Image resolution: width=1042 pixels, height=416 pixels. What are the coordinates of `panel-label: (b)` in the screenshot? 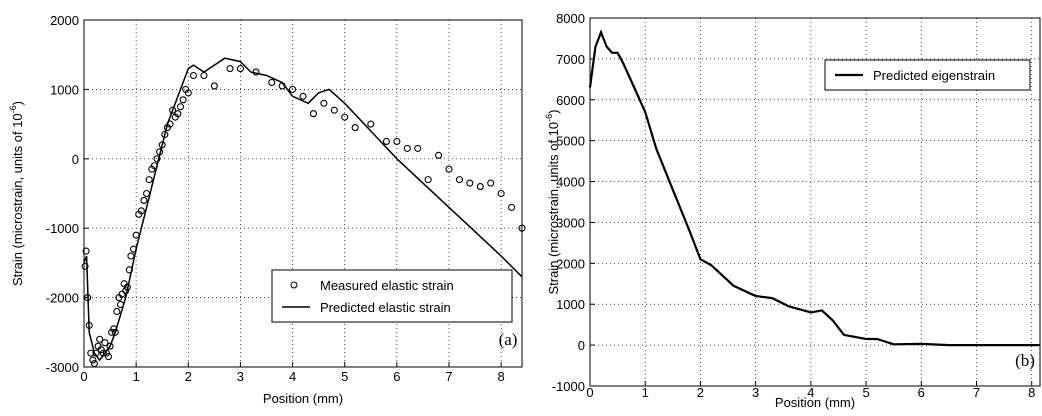 It's located at (1025, 360).